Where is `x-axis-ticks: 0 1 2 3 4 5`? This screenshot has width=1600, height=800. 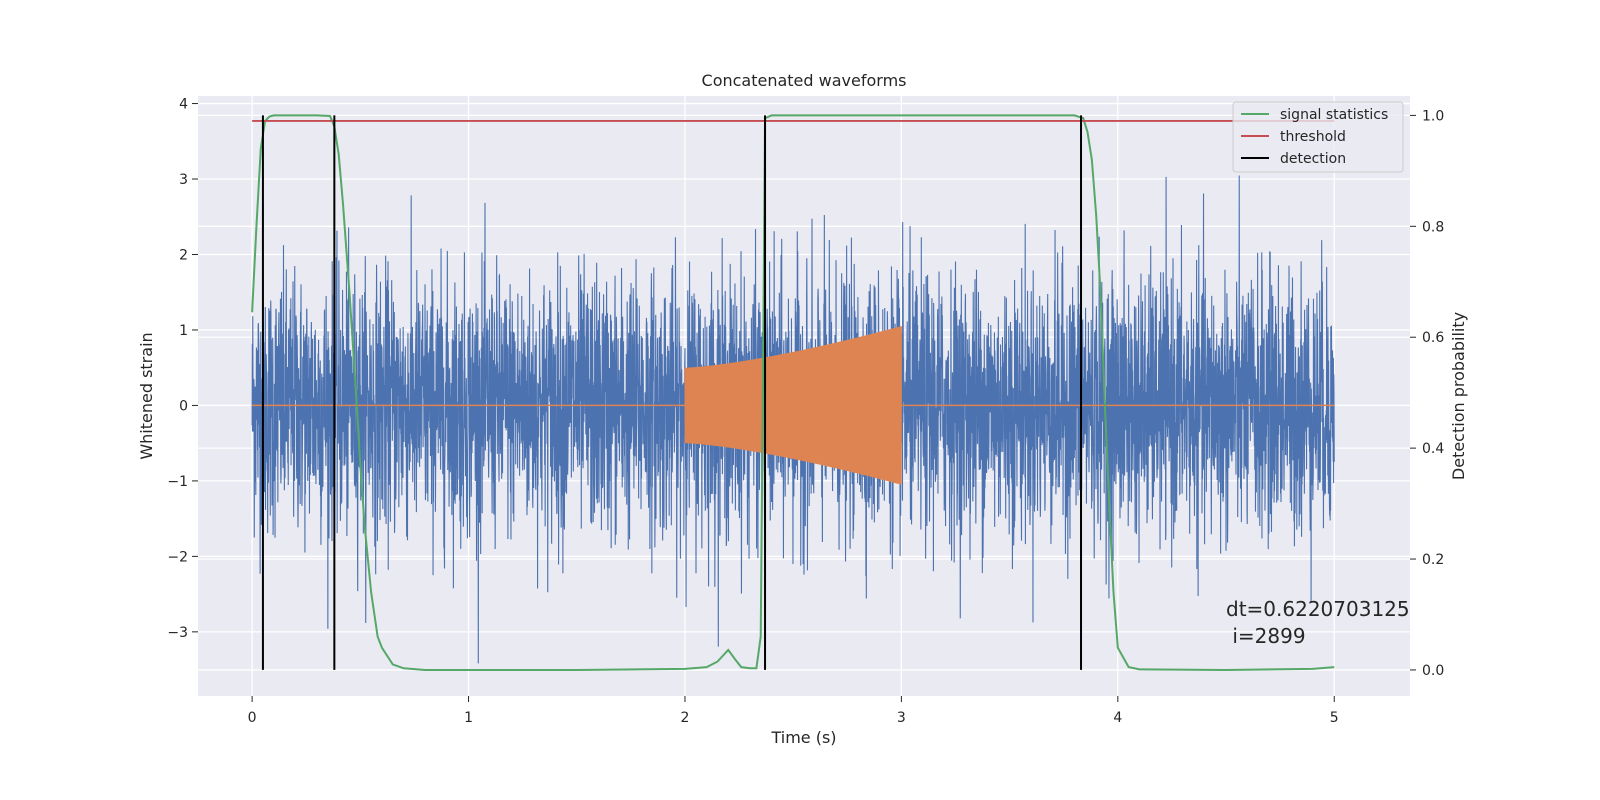
x-axis-ticks: 0 1 2 3 4 5 is located at coordinates (793, 711).